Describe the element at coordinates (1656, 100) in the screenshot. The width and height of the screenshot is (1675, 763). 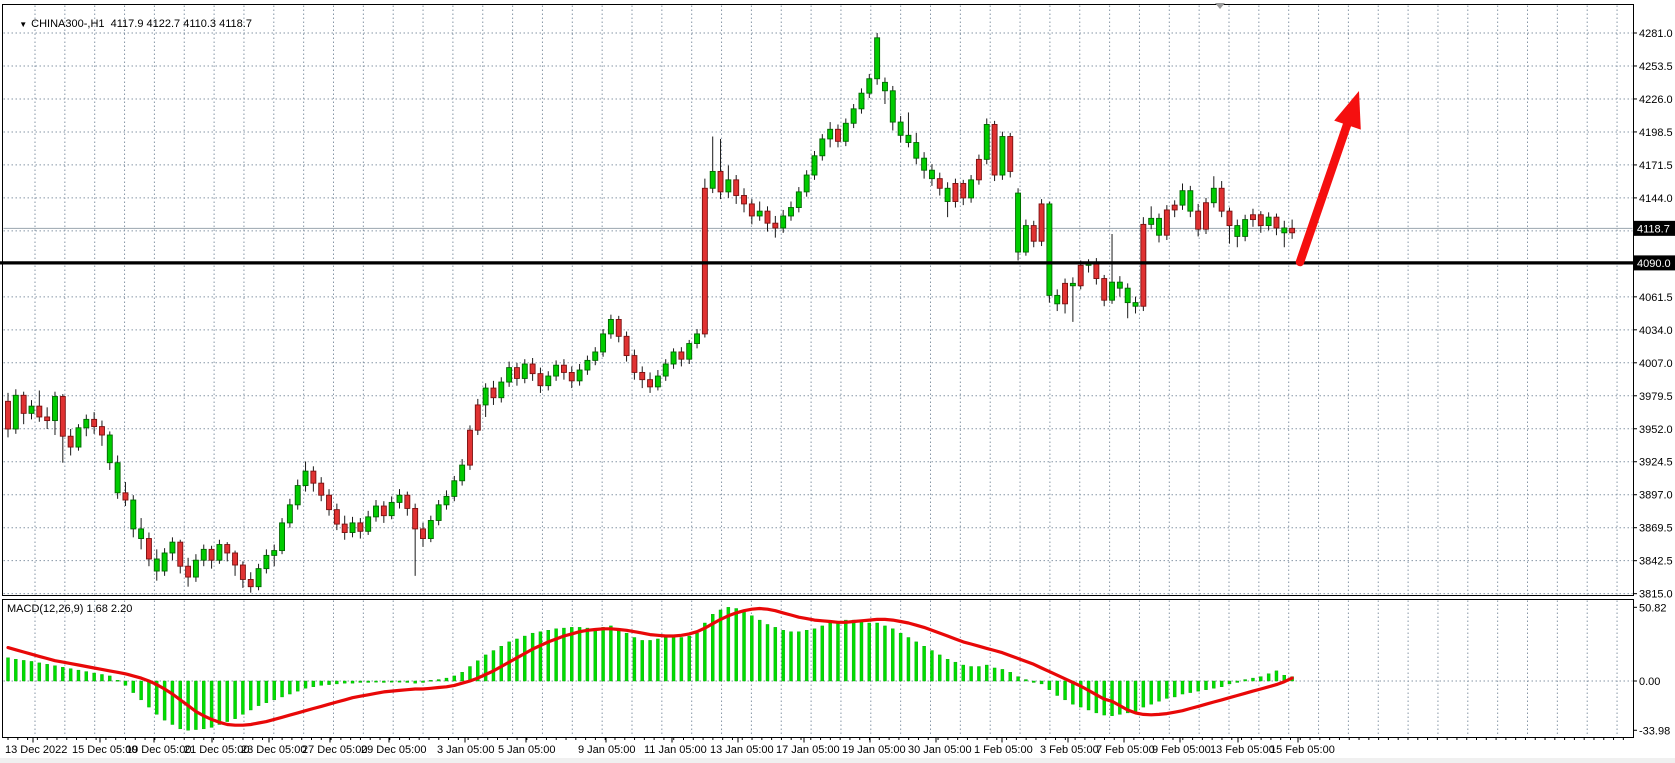
I see `price-tick-label: 4226.0` at that location.